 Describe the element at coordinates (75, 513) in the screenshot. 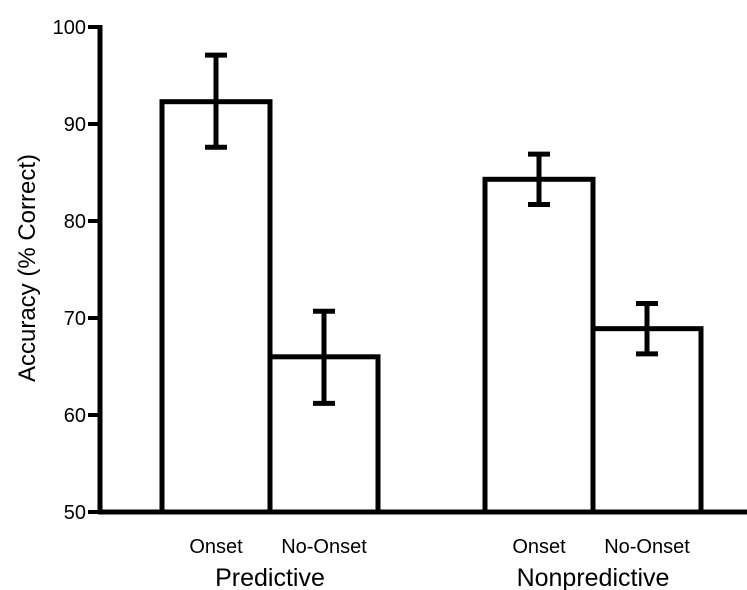

I see `y-tick-label: 50` at that location.